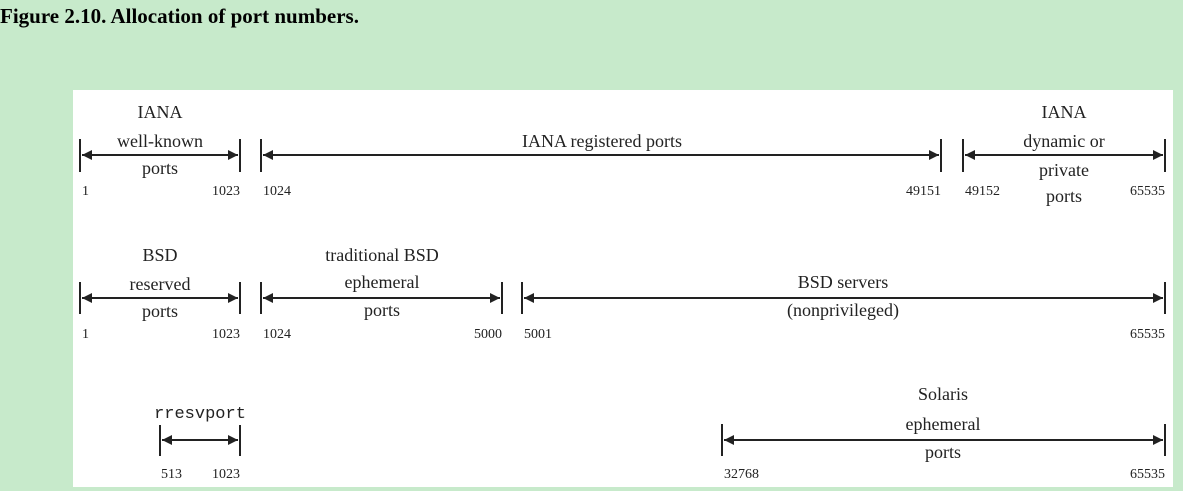 Image resolution: width=1183 pixels, height=491 pixels. What do you see at coordinates (200, 440) in the screenshot?
I see `rresvport-range` at bounding box center [200, 440].